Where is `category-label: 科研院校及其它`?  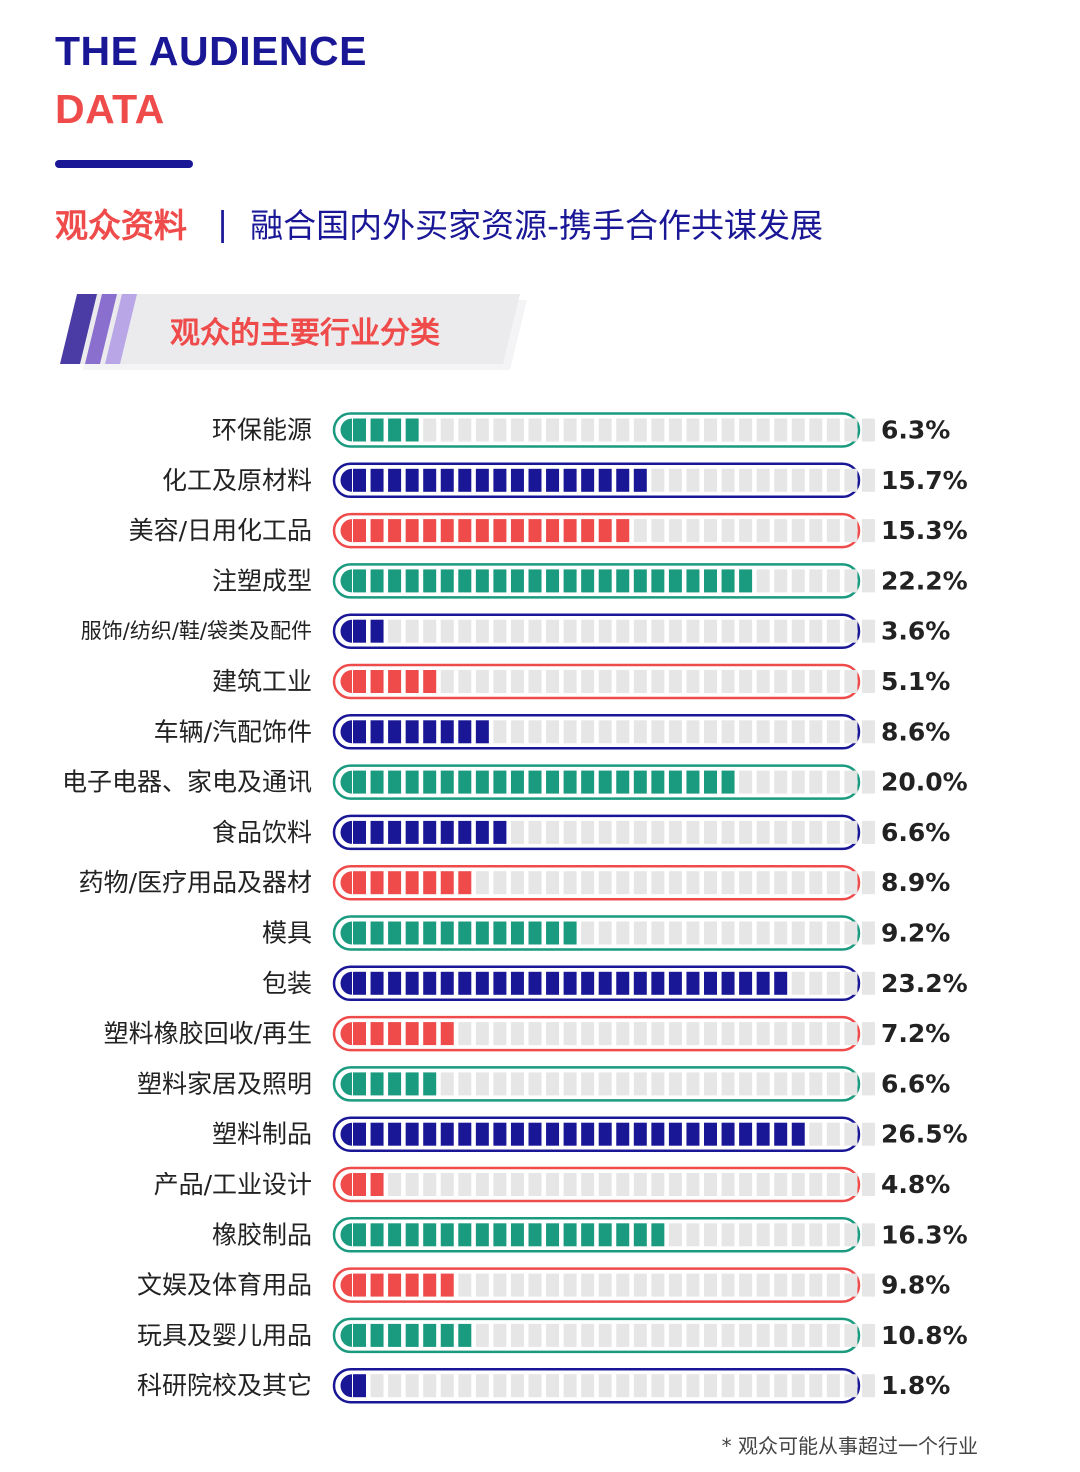 category-label: 科研院校及其它 is located at coordinates (224, 1385).